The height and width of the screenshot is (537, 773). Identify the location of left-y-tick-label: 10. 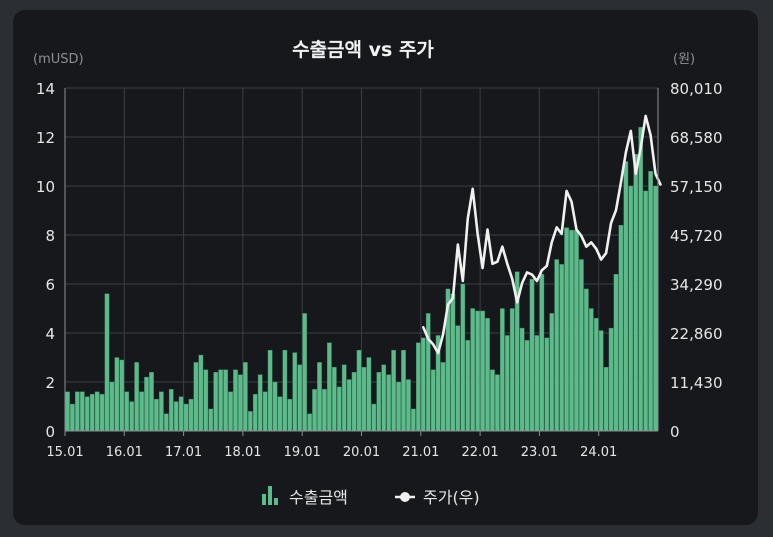
(45, 187).